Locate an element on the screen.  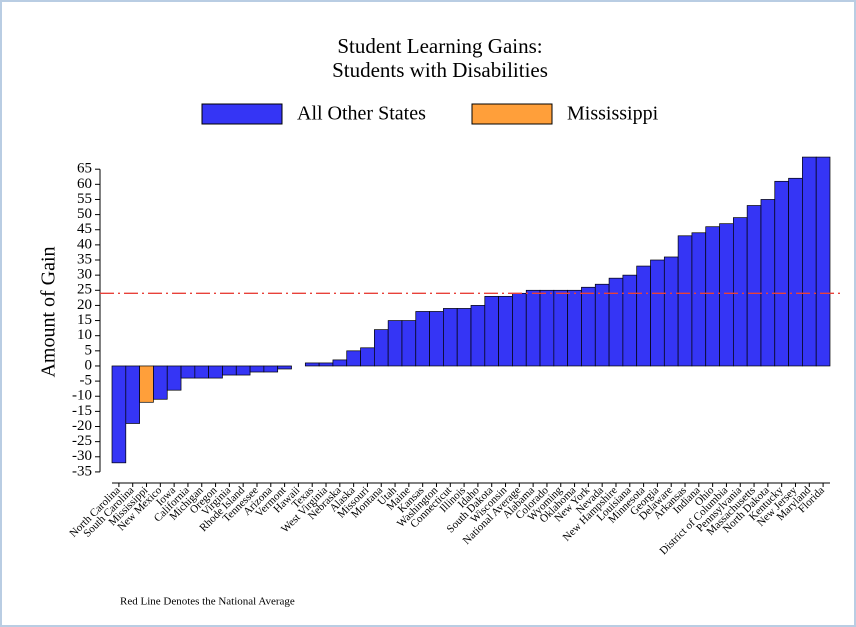
y-tick-label: -20 is located at coordinates (82, 426).